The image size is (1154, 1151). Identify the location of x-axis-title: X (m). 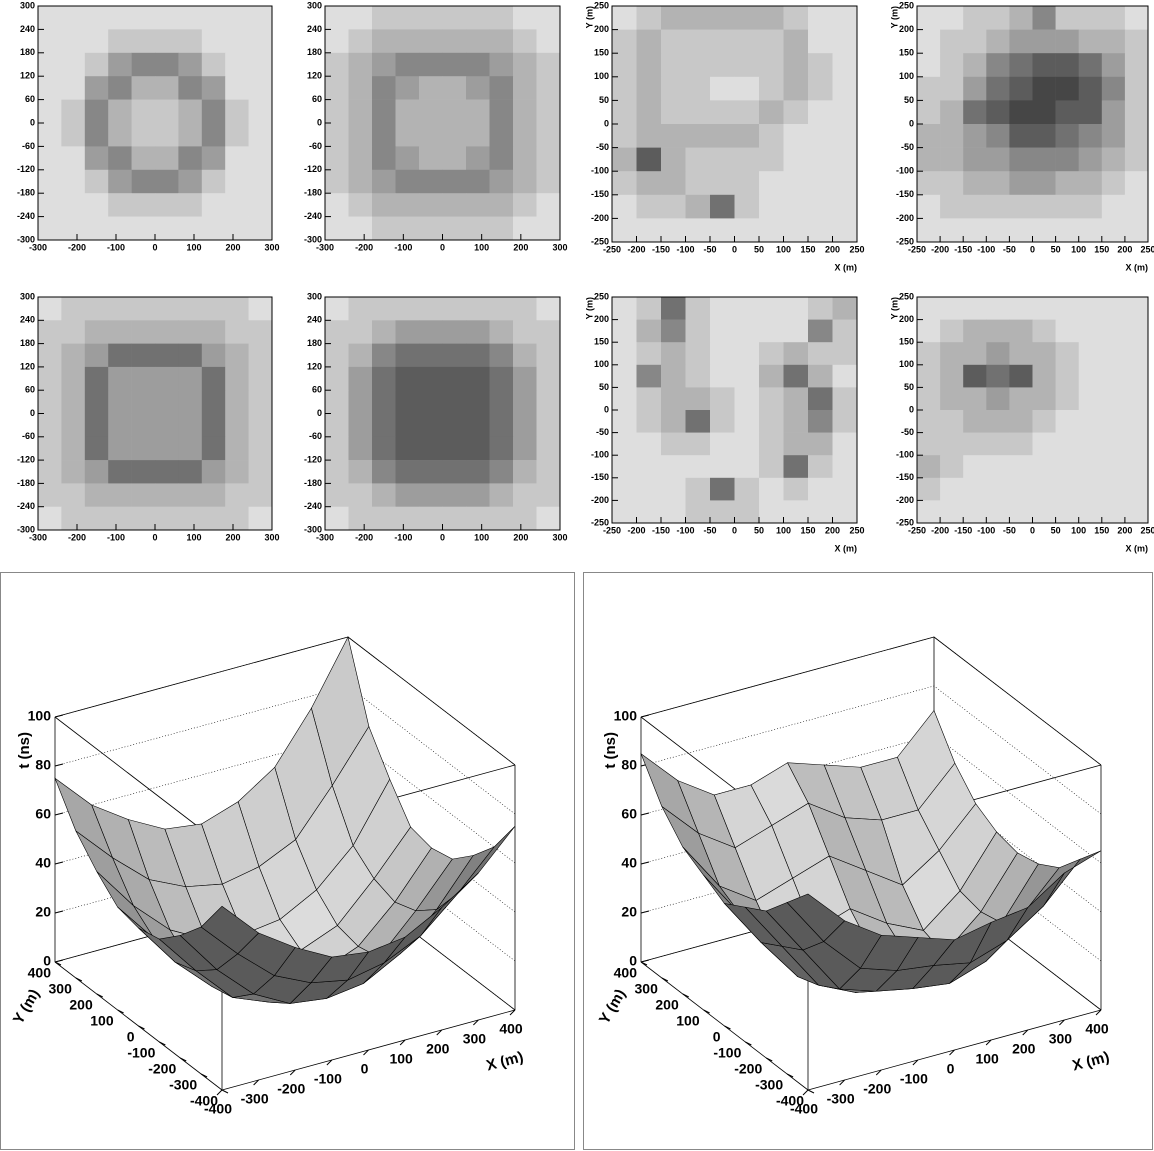
(1137, 267).